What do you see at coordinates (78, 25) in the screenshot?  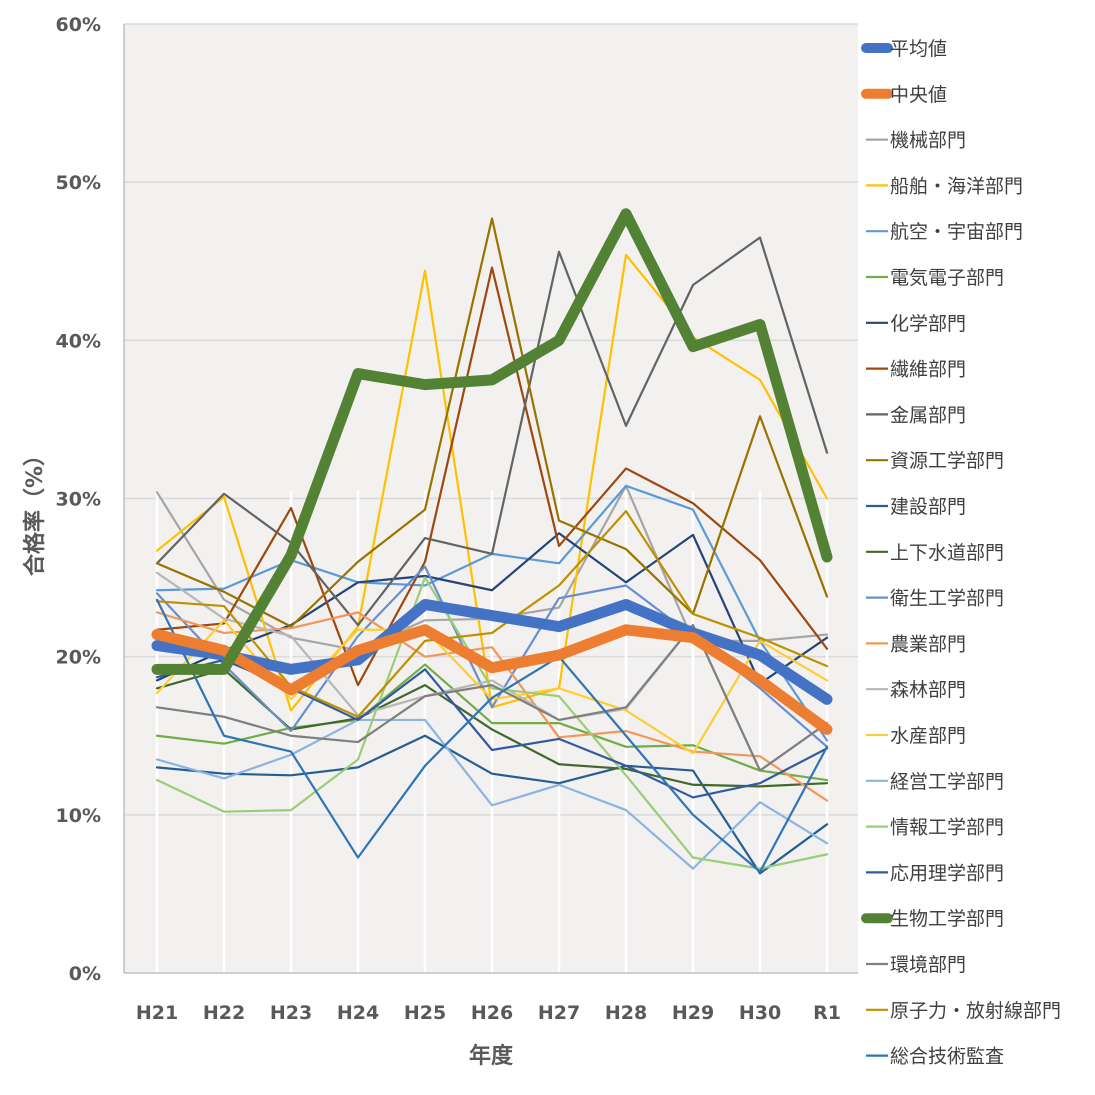 I see `y-tick-label: 60%` at bounding box center [78, 25].